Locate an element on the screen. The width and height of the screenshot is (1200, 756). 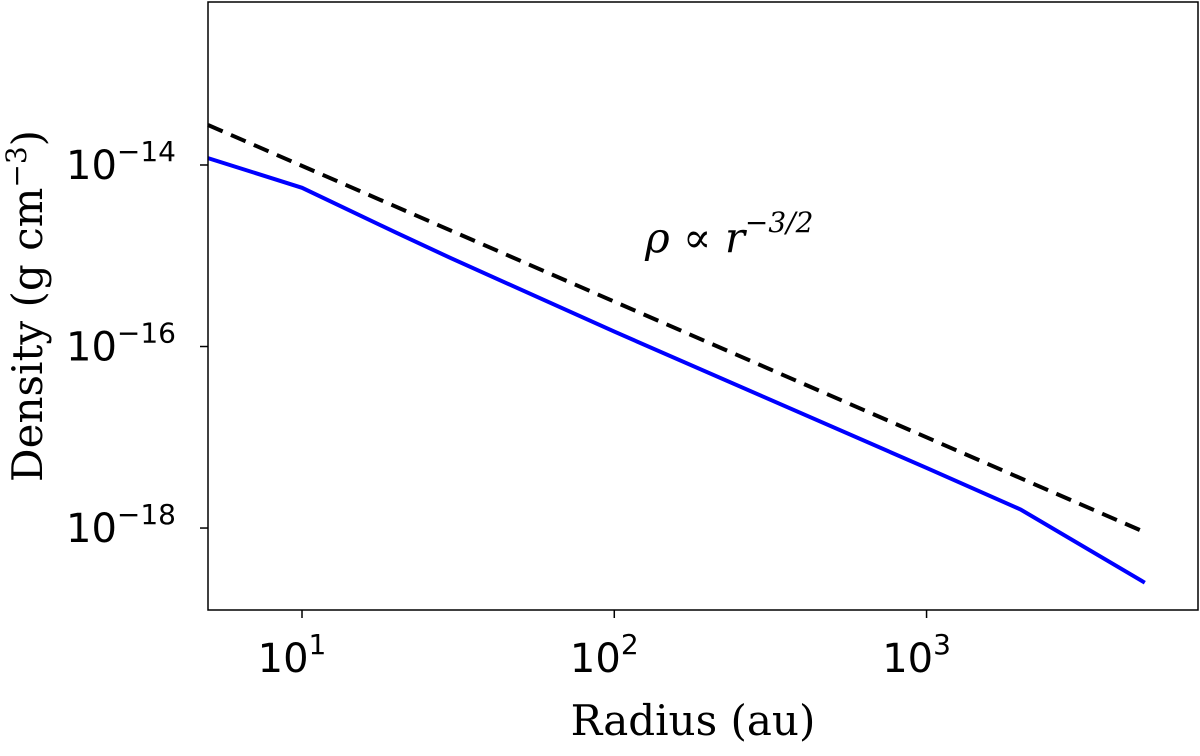
annotation: ρ ∝ r−3/2 is located at coordinates (728, 234).